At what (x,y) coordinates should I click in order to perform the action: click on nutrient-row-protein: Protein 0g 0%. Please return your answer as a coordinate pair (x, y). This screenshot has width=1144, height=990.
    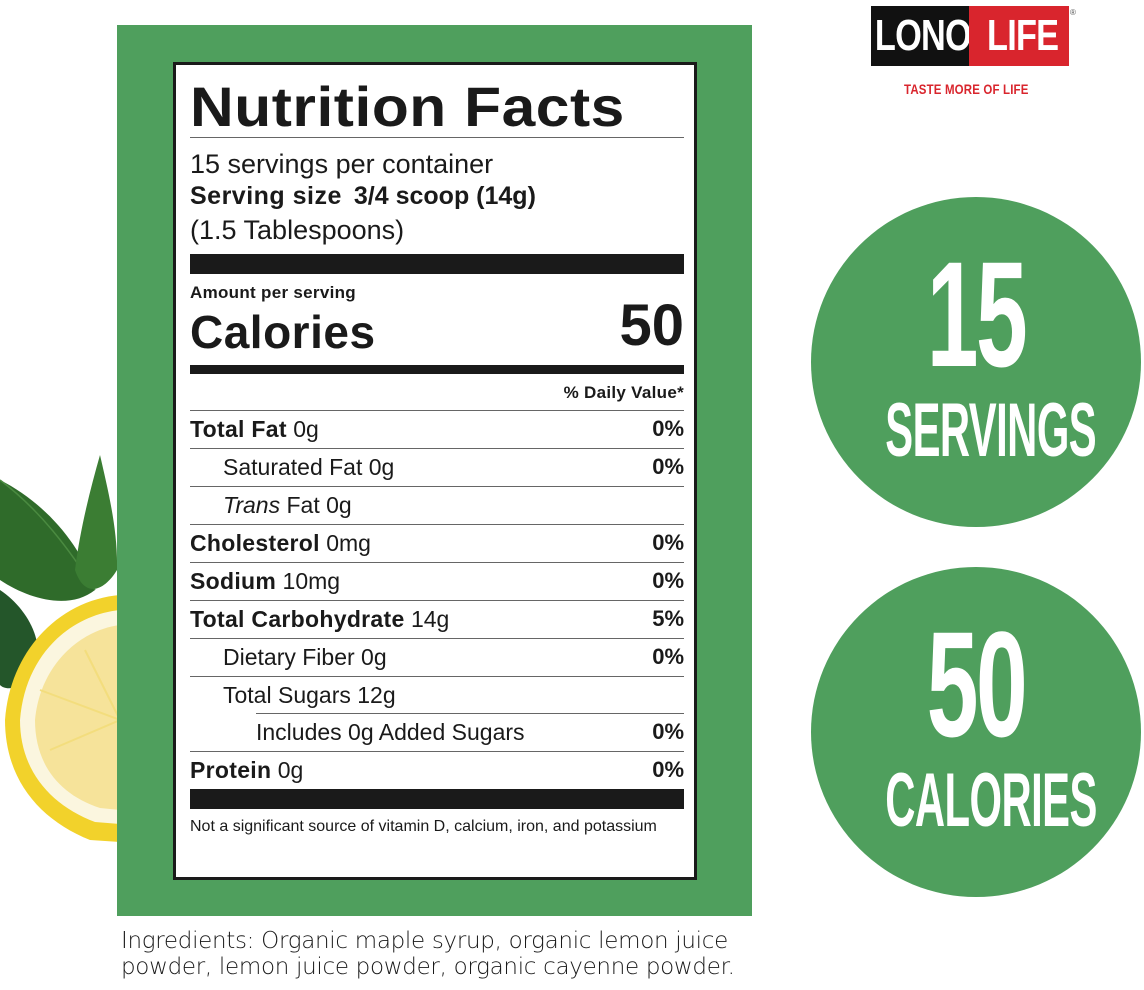
    Looking at the image, I should click on (437, 770).